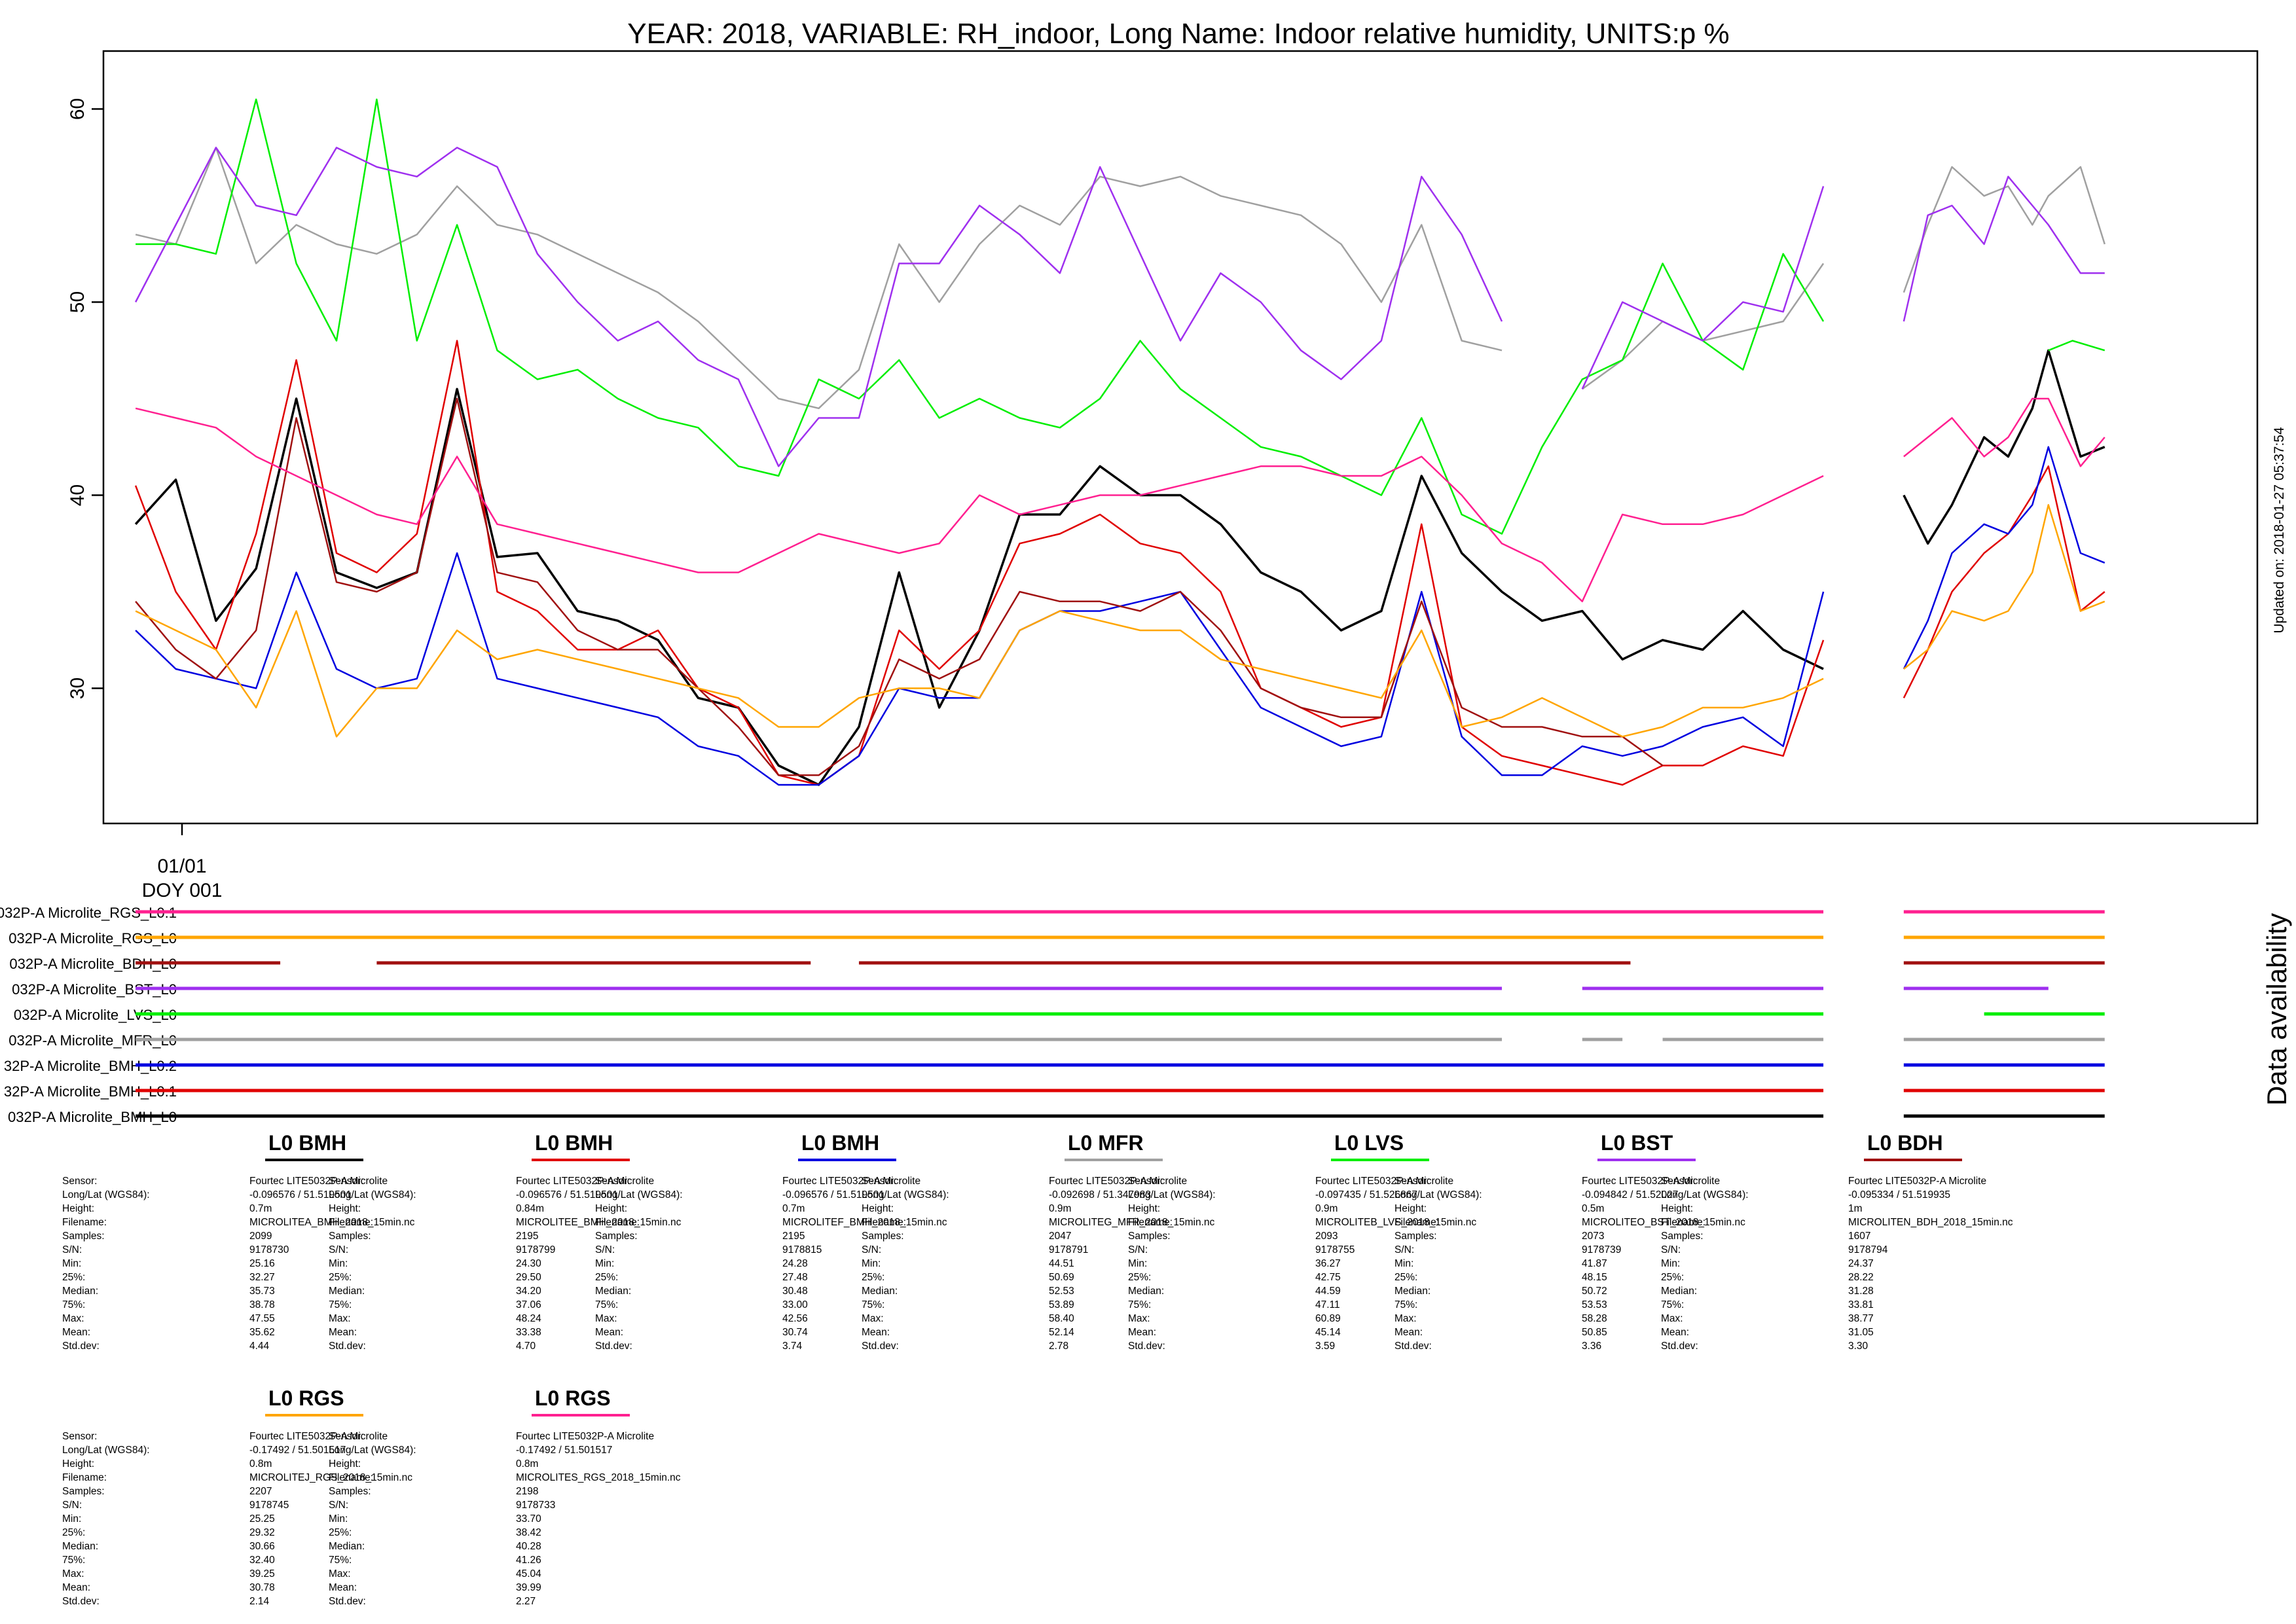 Image resolution: width=2296 pixels, height=1624 pixels. What do you see at coordinates (1069, 1249) in the screenshot?
I see `stats-value: 9178791` at bounding box center [1069, 1249].